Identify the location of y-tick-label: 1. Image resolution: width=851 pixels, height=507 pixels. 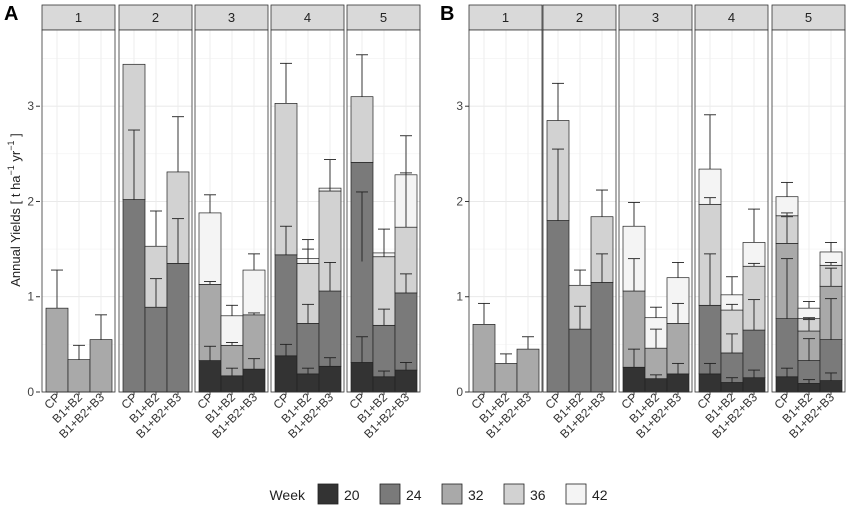
(30, 297).